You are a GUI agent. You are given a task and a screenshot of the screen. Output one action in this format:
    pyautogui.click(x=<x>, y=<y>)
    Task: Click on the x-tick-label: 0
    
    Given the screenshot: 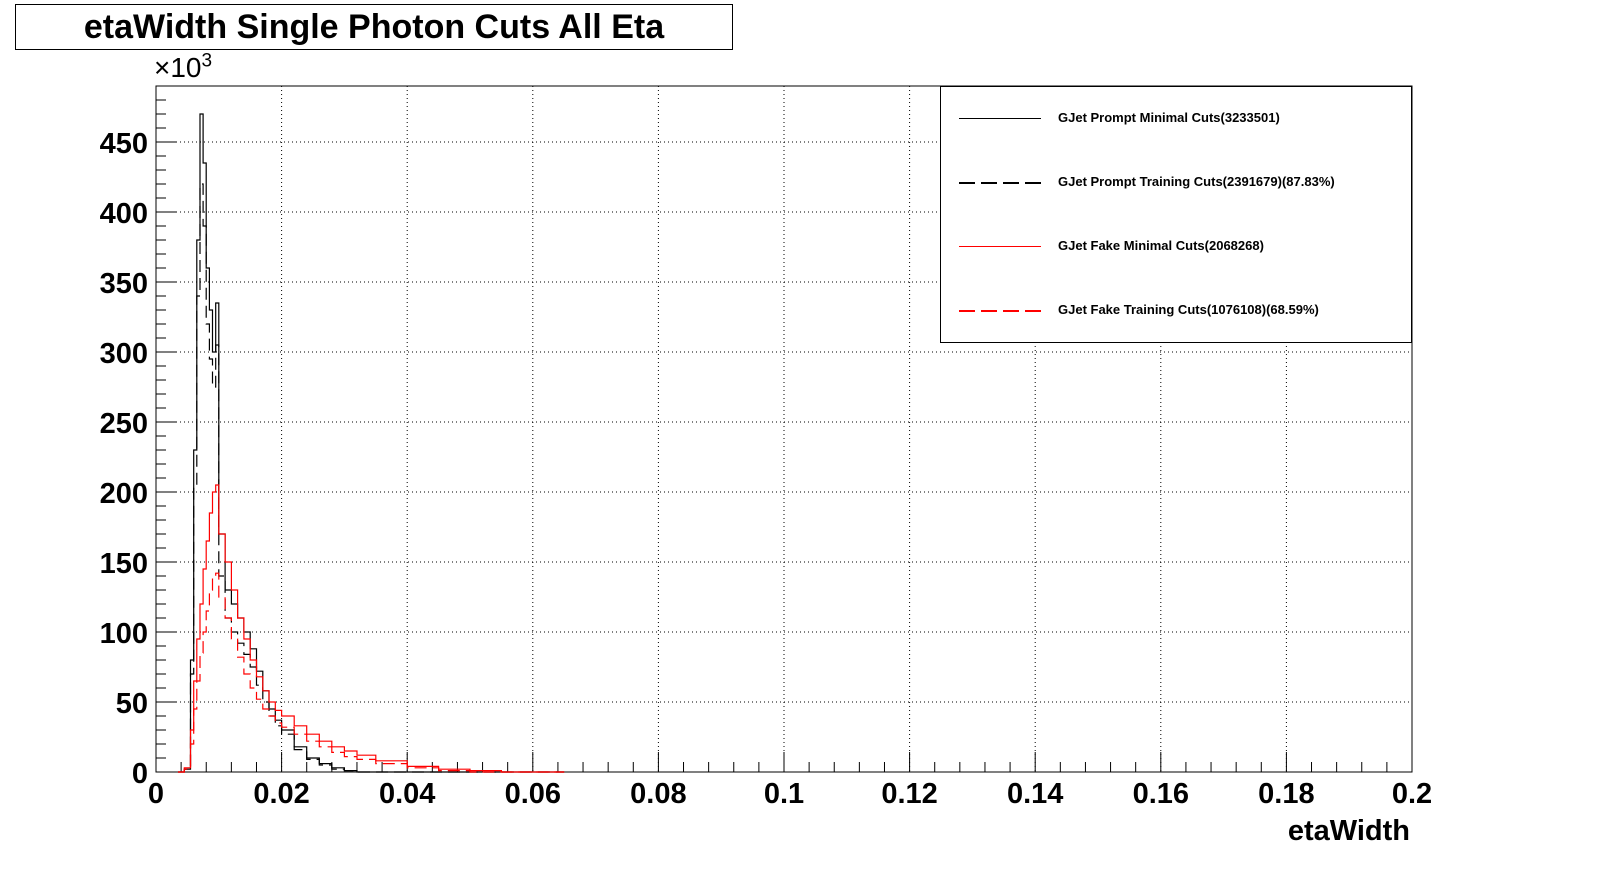 What is the action you would take?
    pyautogui.click(x=156, y=794)
    